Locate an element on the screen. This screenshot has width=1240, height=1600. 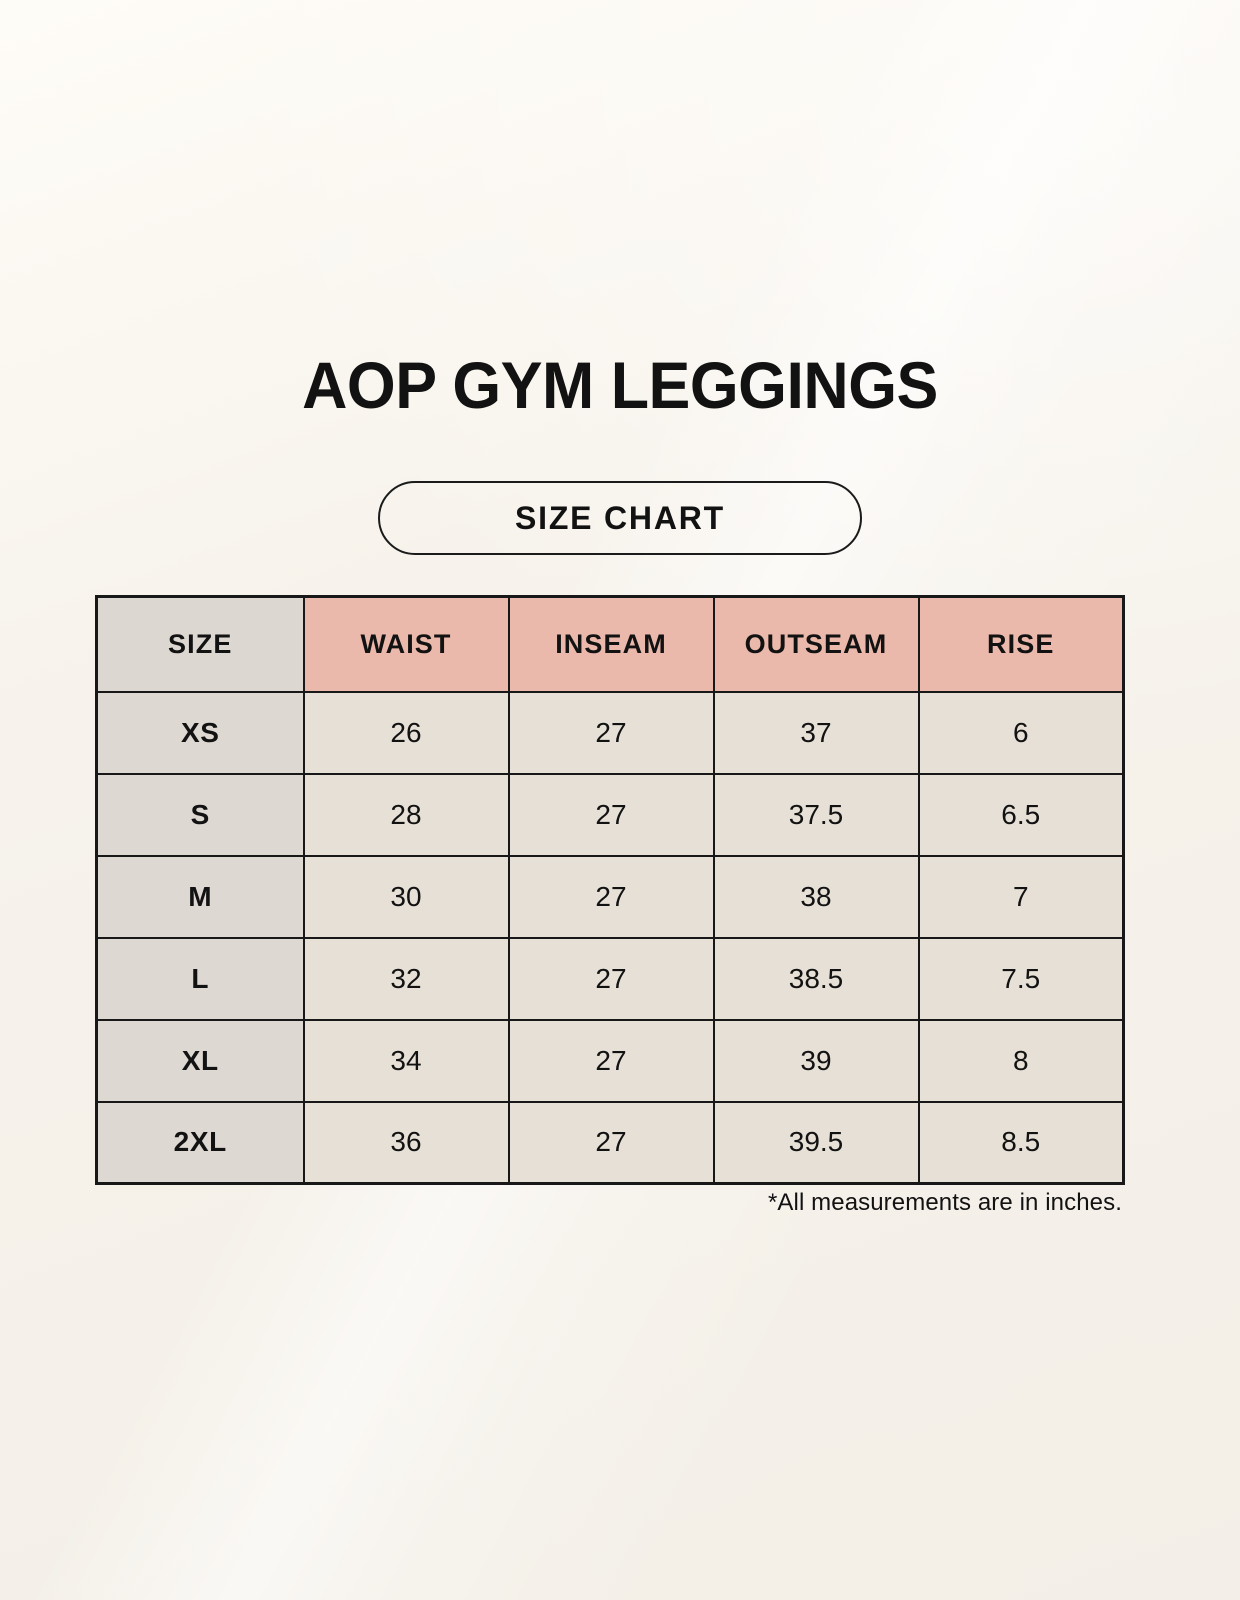
cell-waist: 32 is located at coordinates (406, 978).